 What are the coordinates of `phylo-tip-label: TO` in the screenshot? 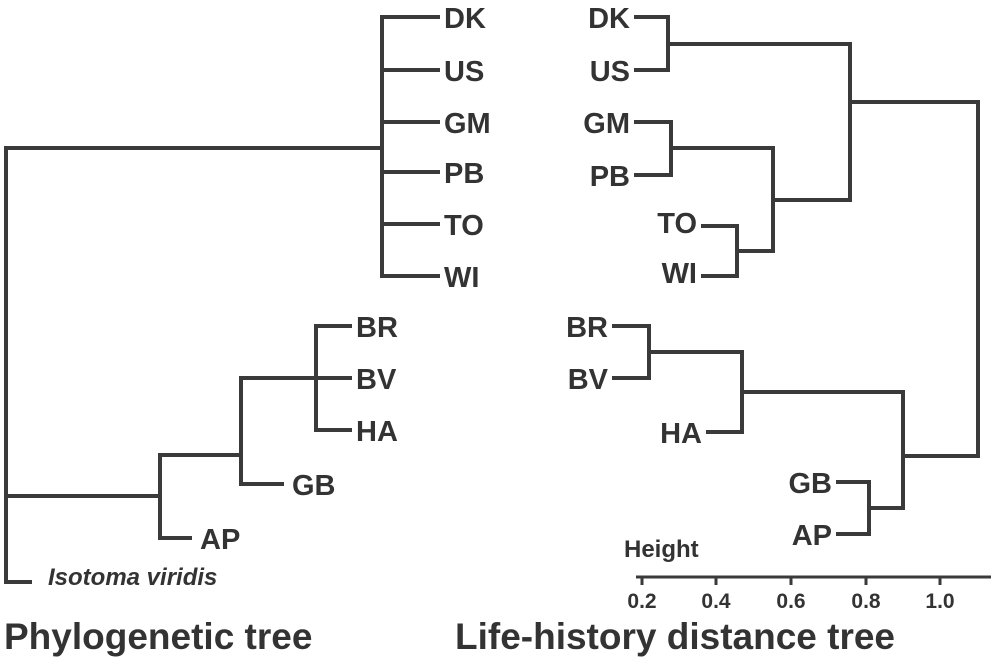 It's located at (464, 226).